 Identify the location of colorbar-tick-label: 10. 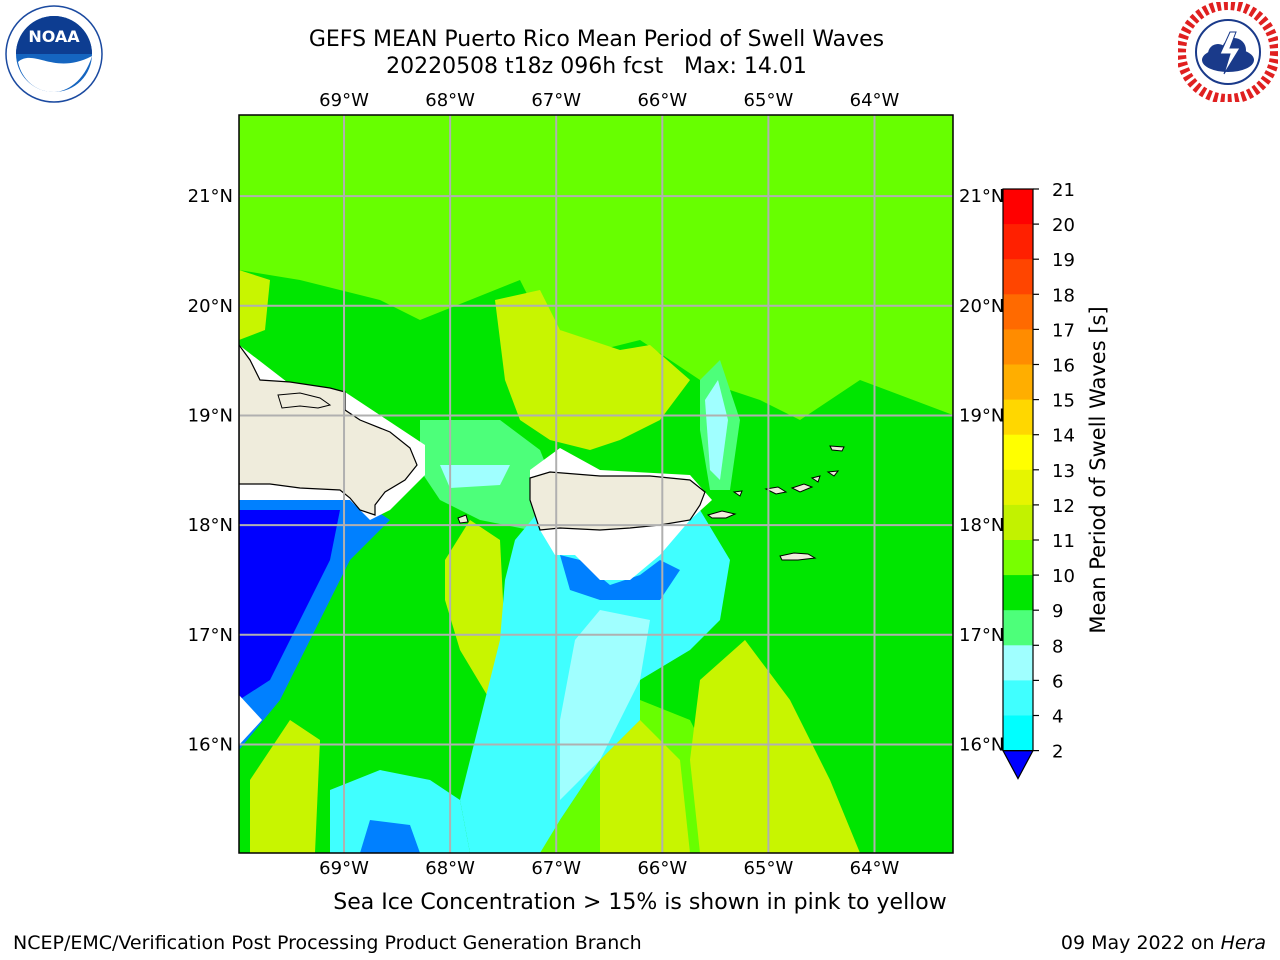
(1063, 576).